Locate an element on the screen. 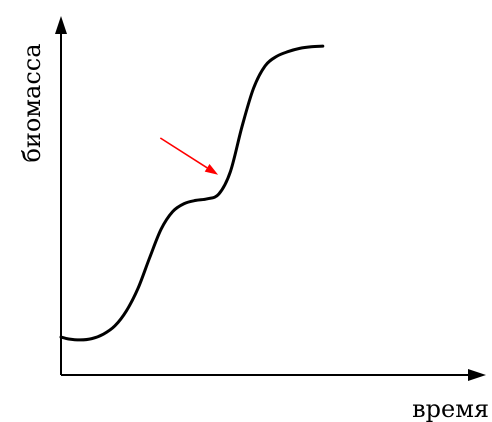 The image size is (492, 422). annotation-layer is located at coordinates (189, 156).